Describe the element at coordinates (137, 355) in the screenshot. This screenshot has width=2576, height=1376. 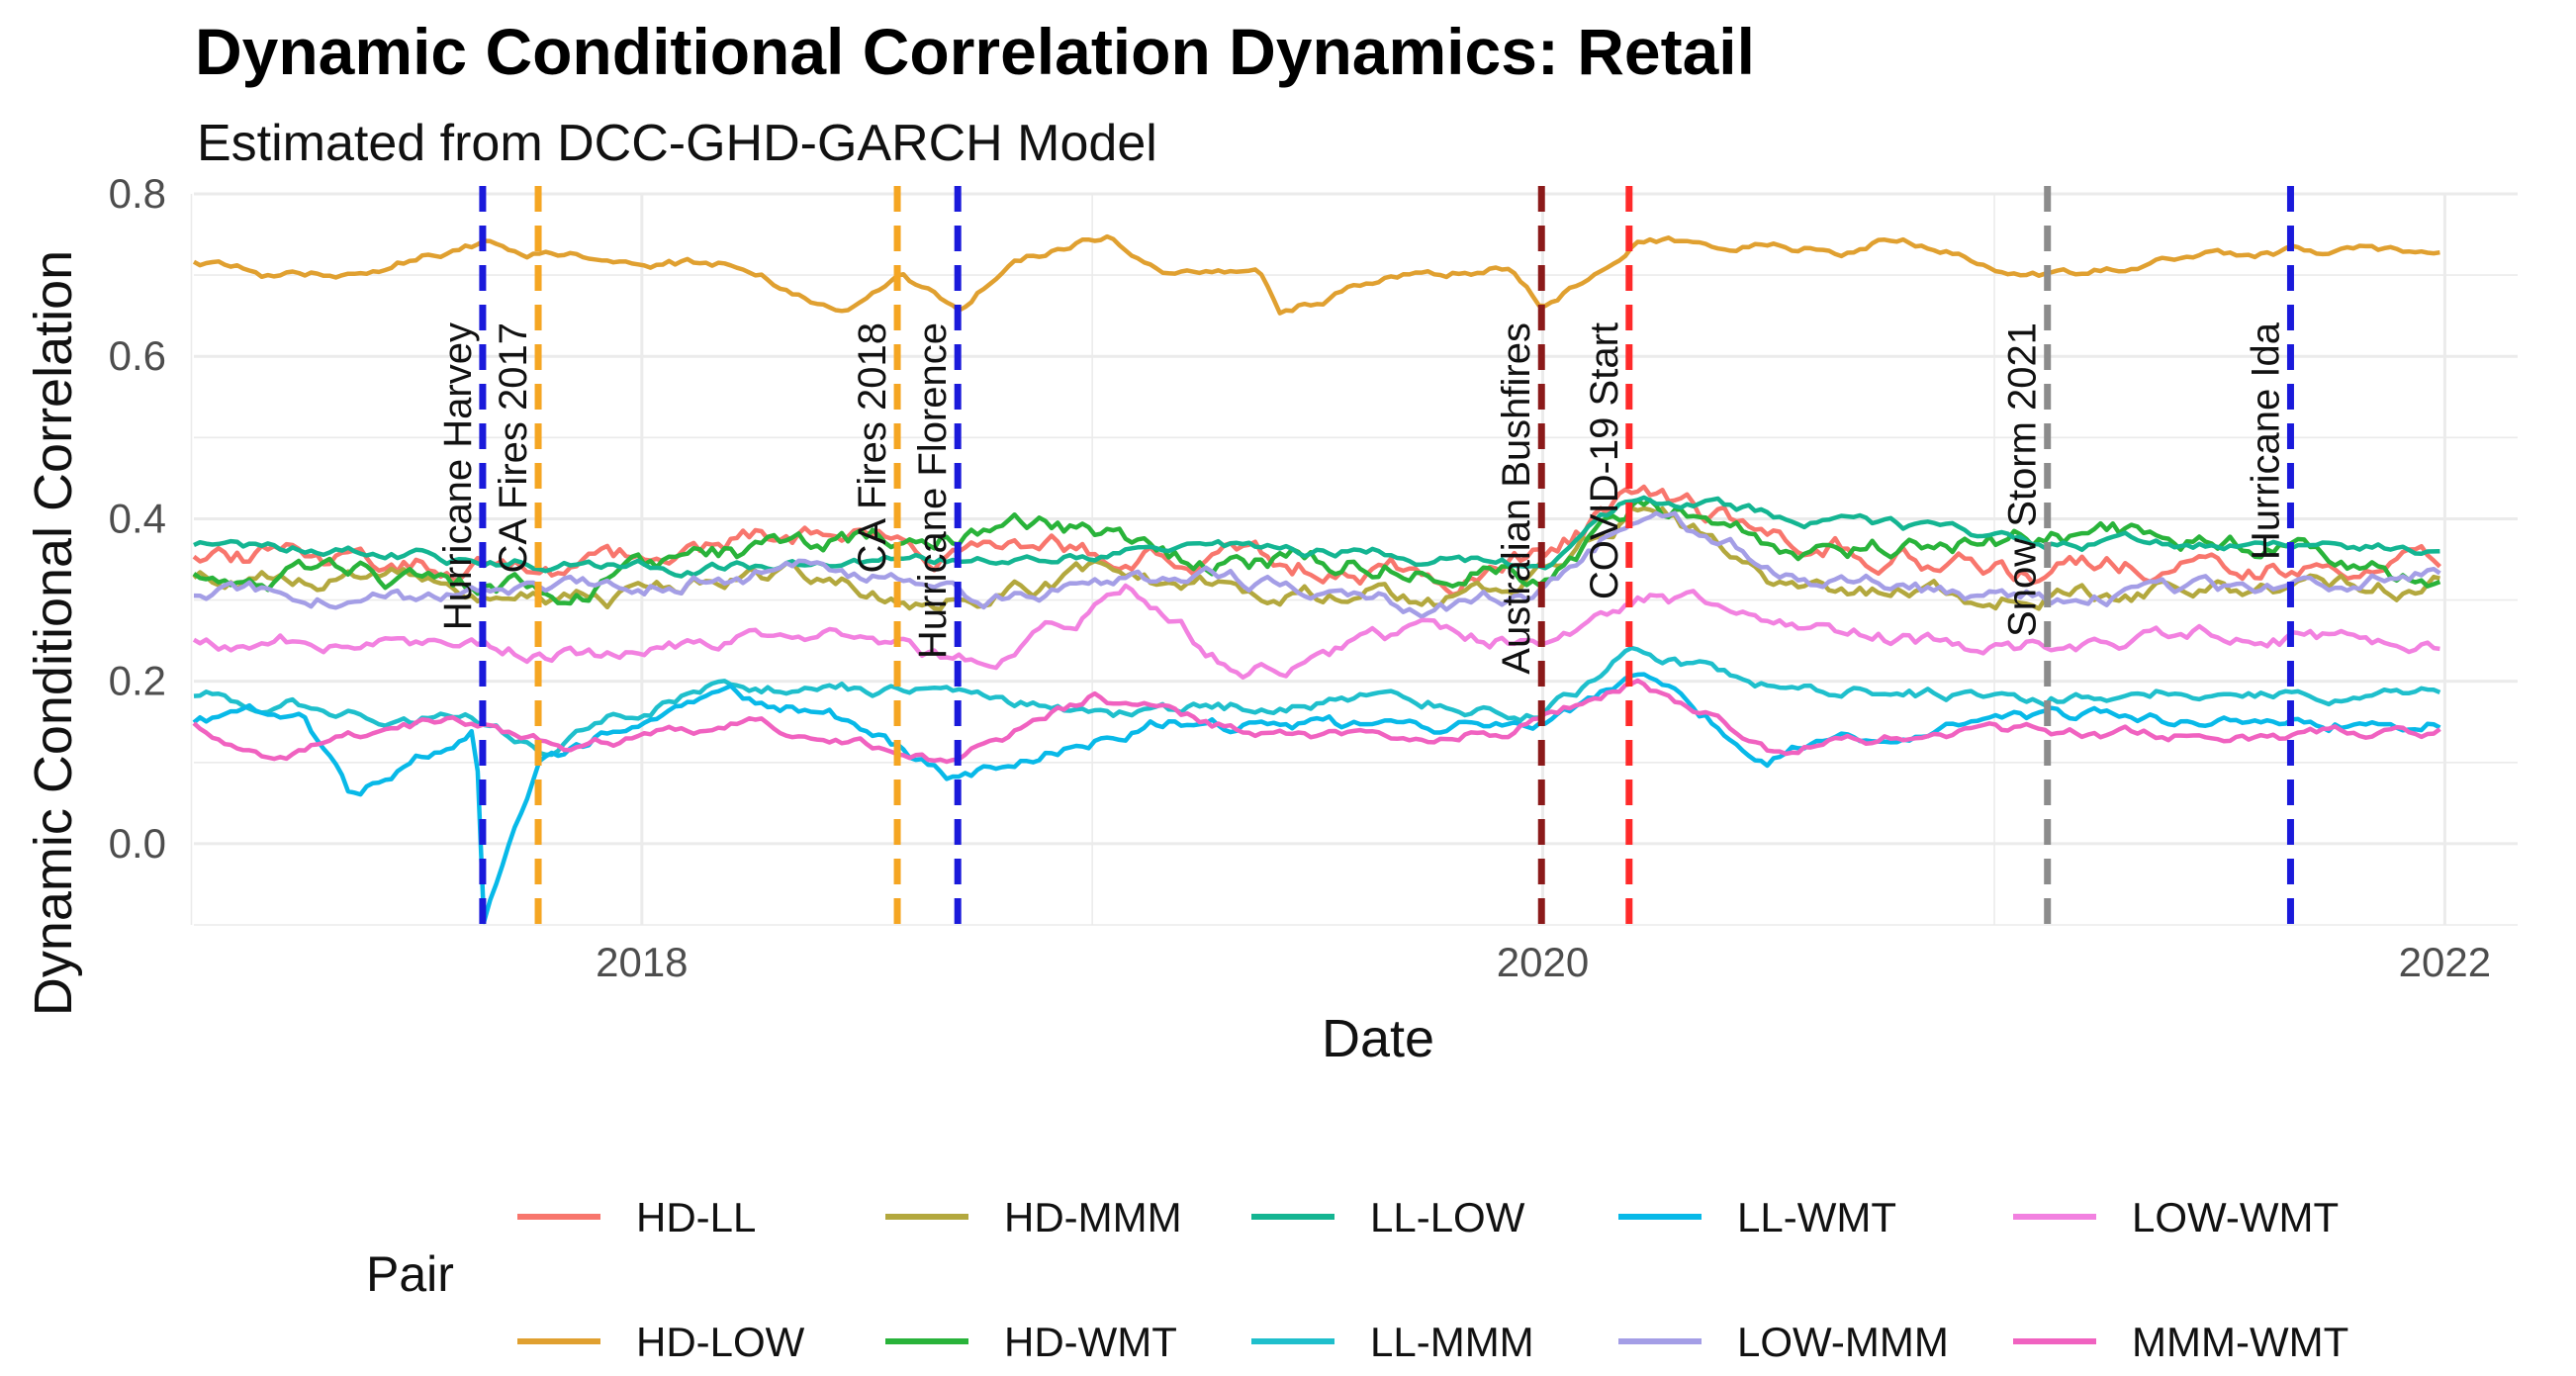
I see `y-tick-label: 0.6` at that location.